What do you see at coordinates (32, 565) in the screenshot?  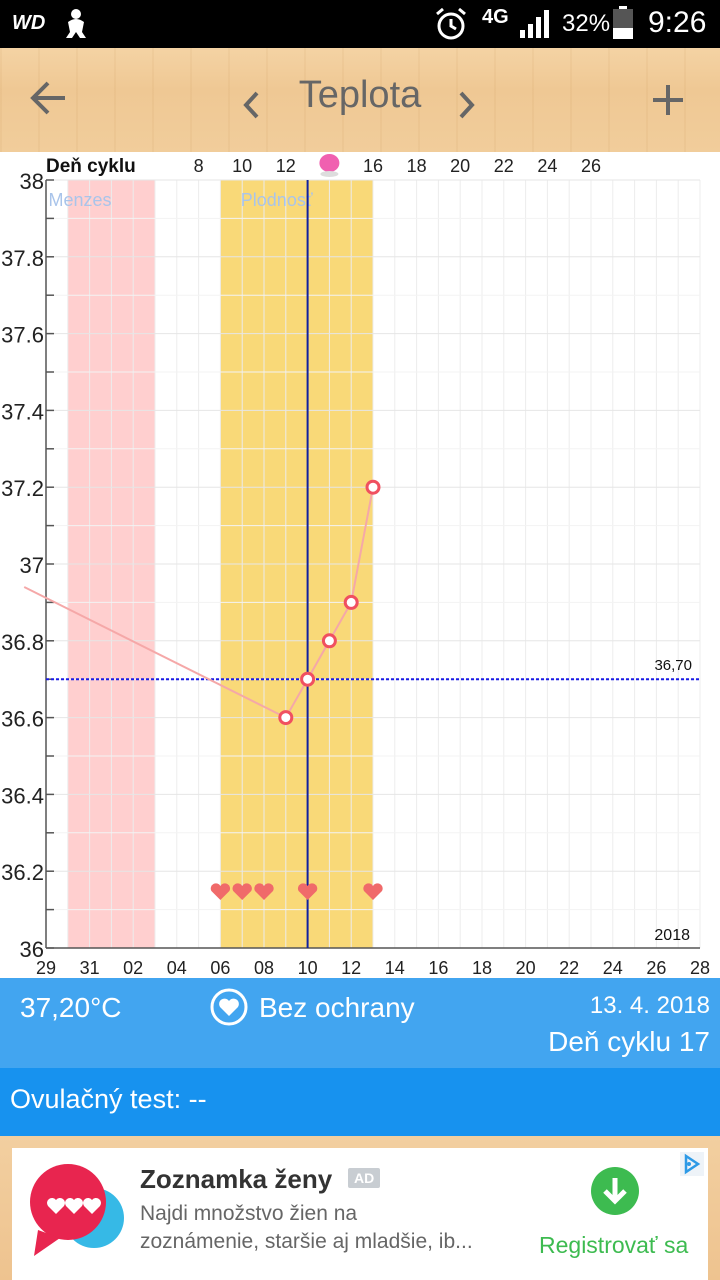 I see `y-tick-label: 37` at bounding box center [32, 565].